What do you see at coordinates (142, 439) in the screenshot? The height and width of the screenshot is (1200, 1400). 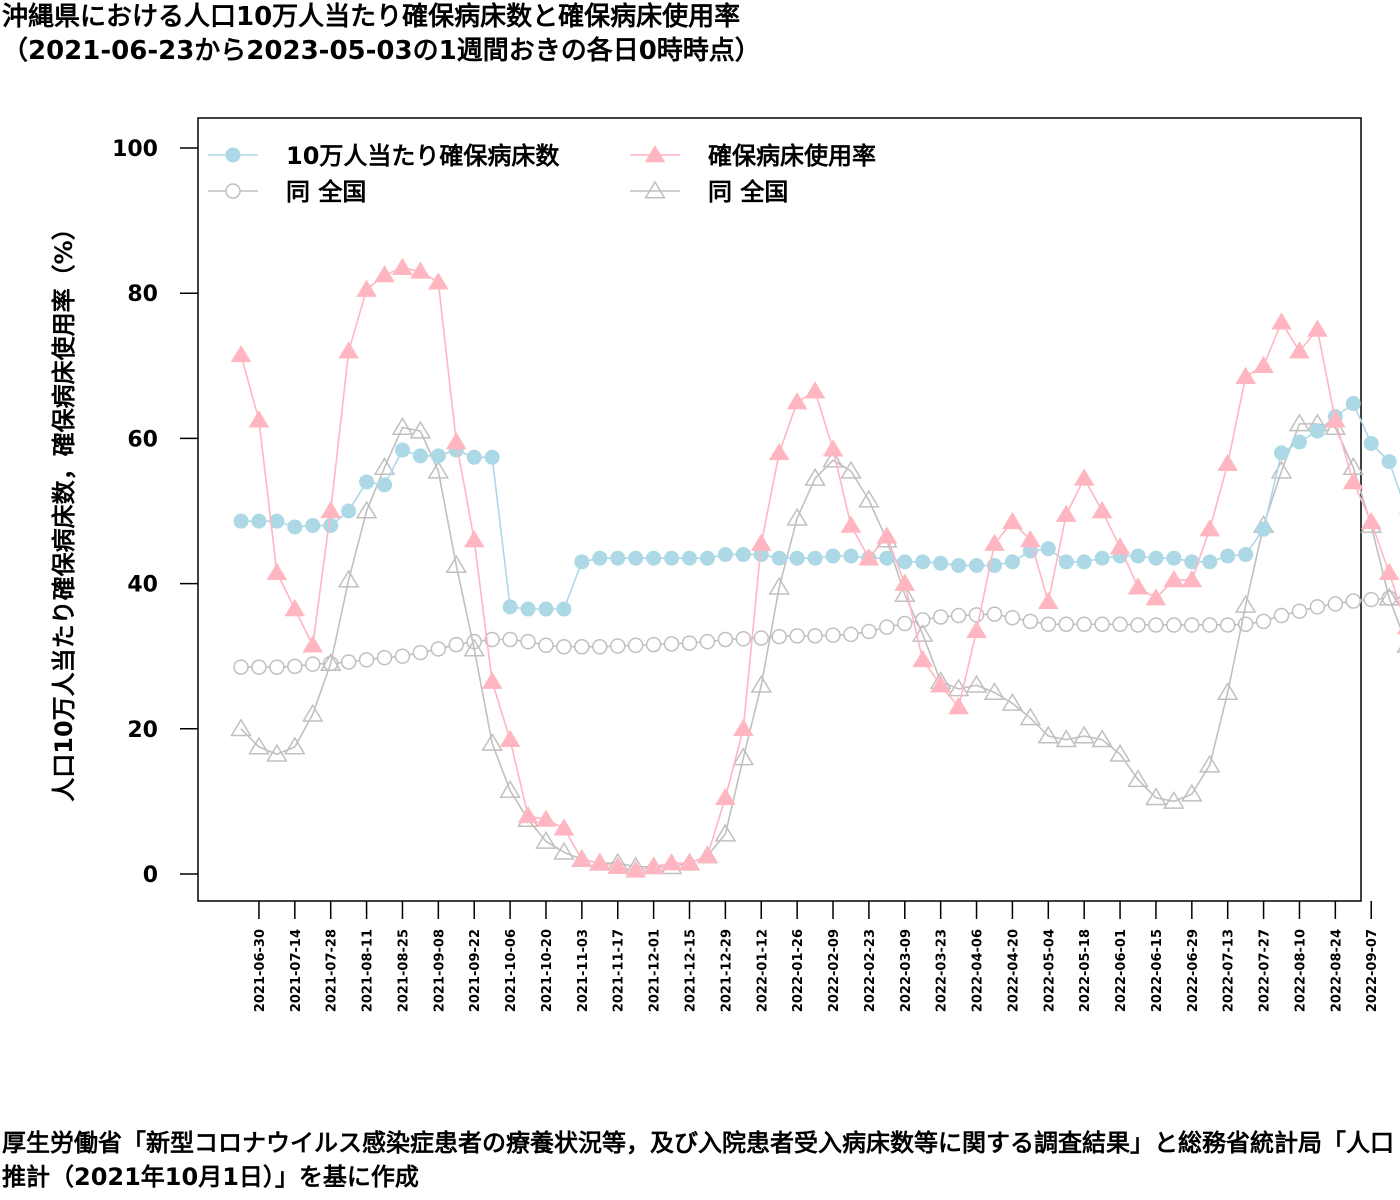 I see `y-tick-label: 60` at bounding box center [142, 439].